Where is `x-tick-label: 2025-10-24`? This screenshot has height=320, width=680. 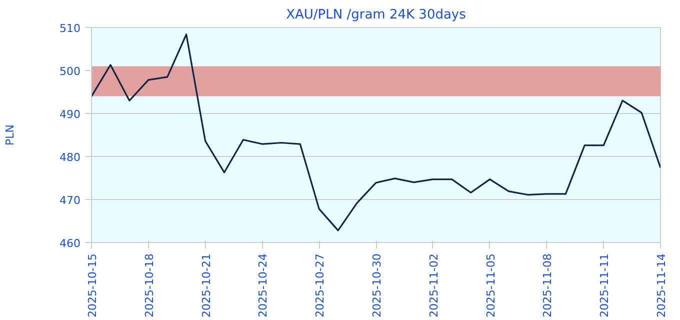 x-tick-label: 2025-10-24 is located at coordinates (263, 285).